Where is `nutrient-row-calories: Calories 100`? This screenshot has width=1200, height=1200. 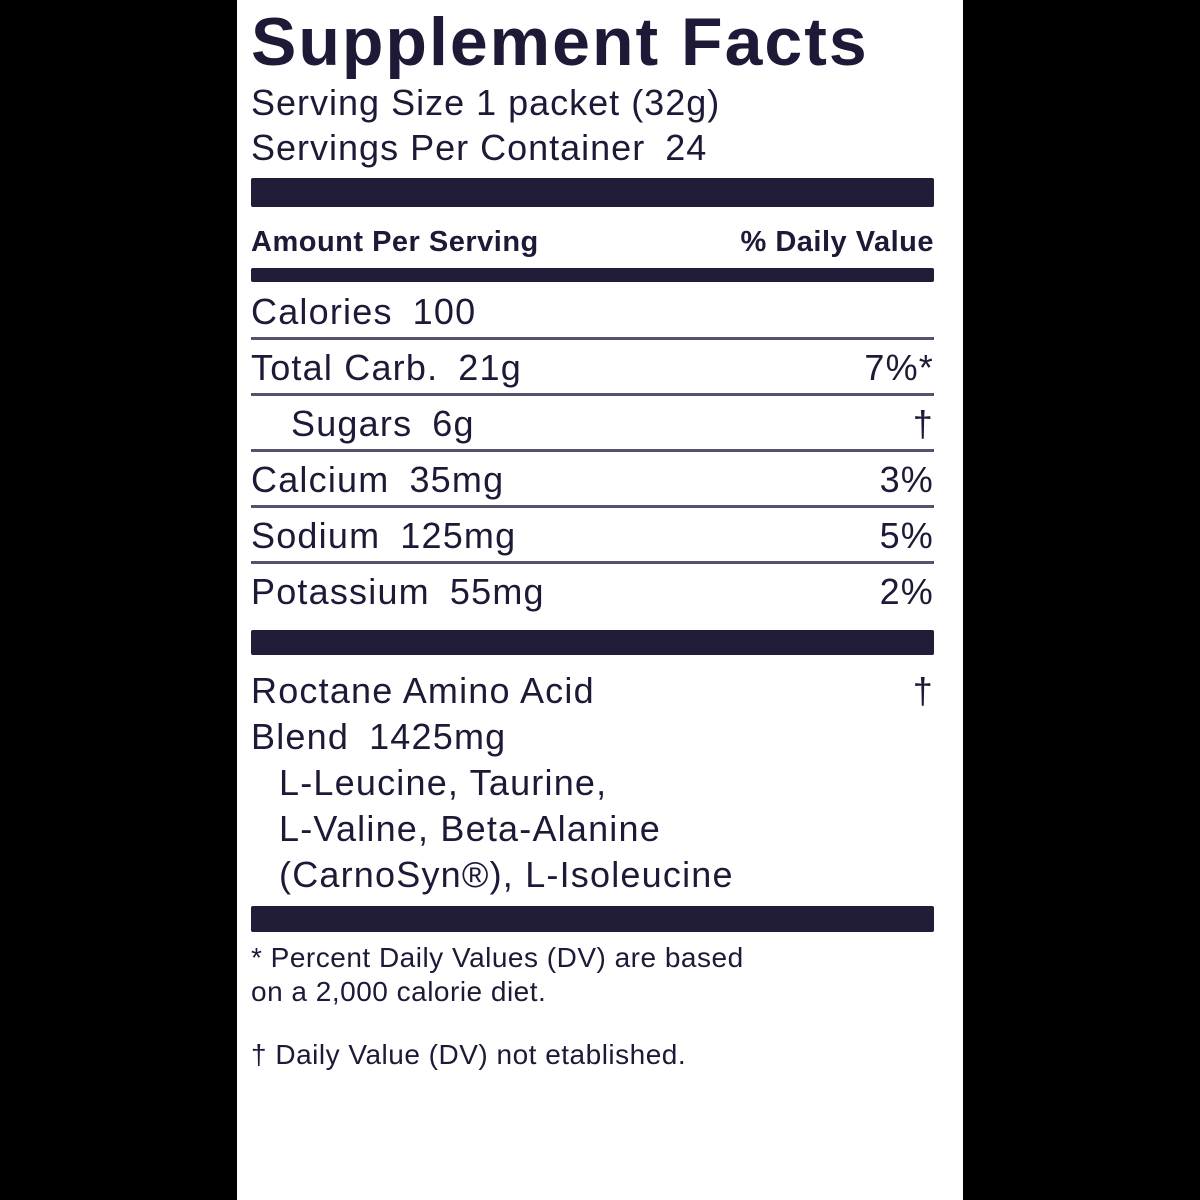
nutrient-row-calories: Calories 100 is located at coordinates (592, 311).